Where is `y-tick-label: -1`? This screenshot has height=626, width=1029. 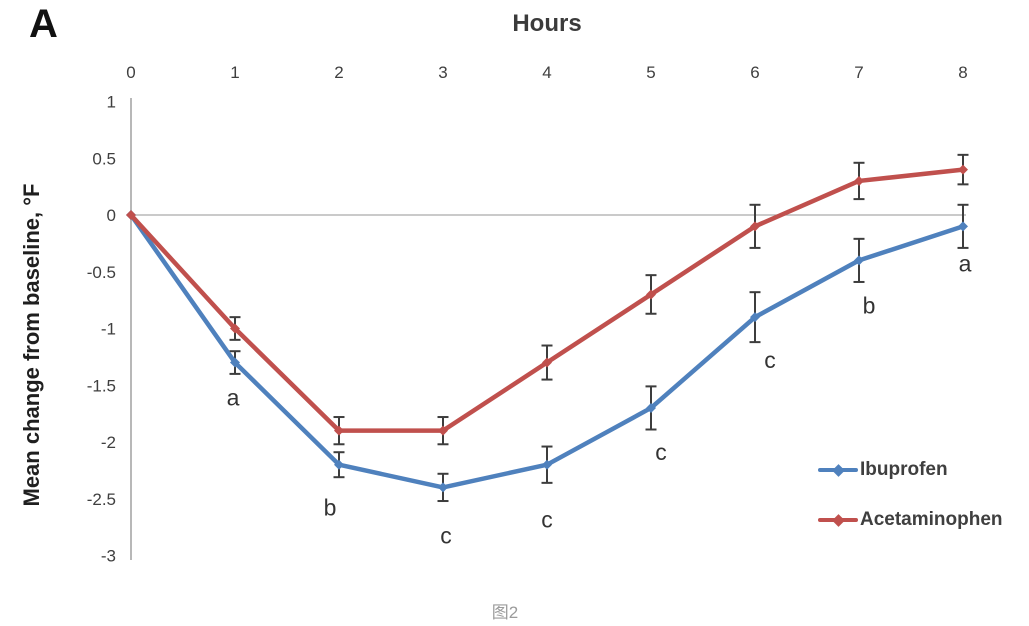 y-tick-label: -1 is located at coordinates (108, 329).